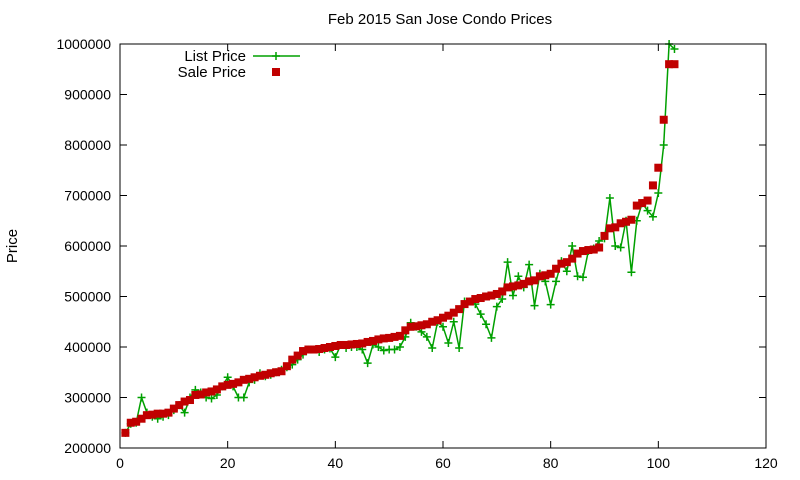 This screenshot has height=480, width=800. I want to click on y-tick-label: 200000, so click(87, 448).